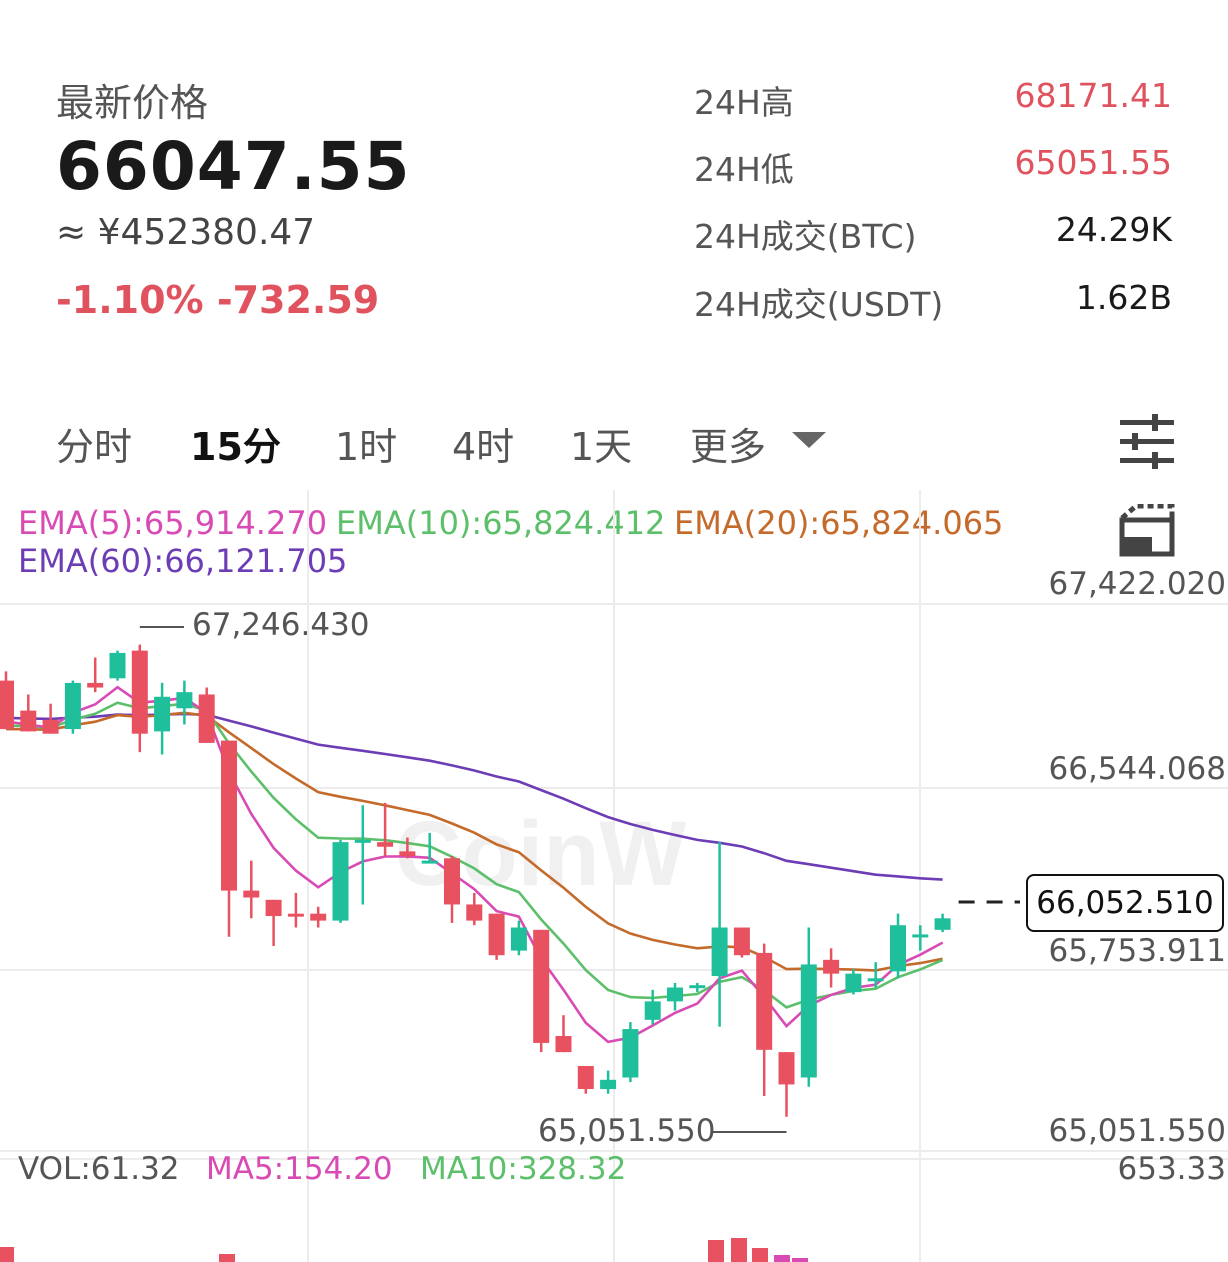 Image resolution: width=1228 pixels, height=1262 pixels. I want to click on price-change: -1.10% -732.59, so click(218, 300).